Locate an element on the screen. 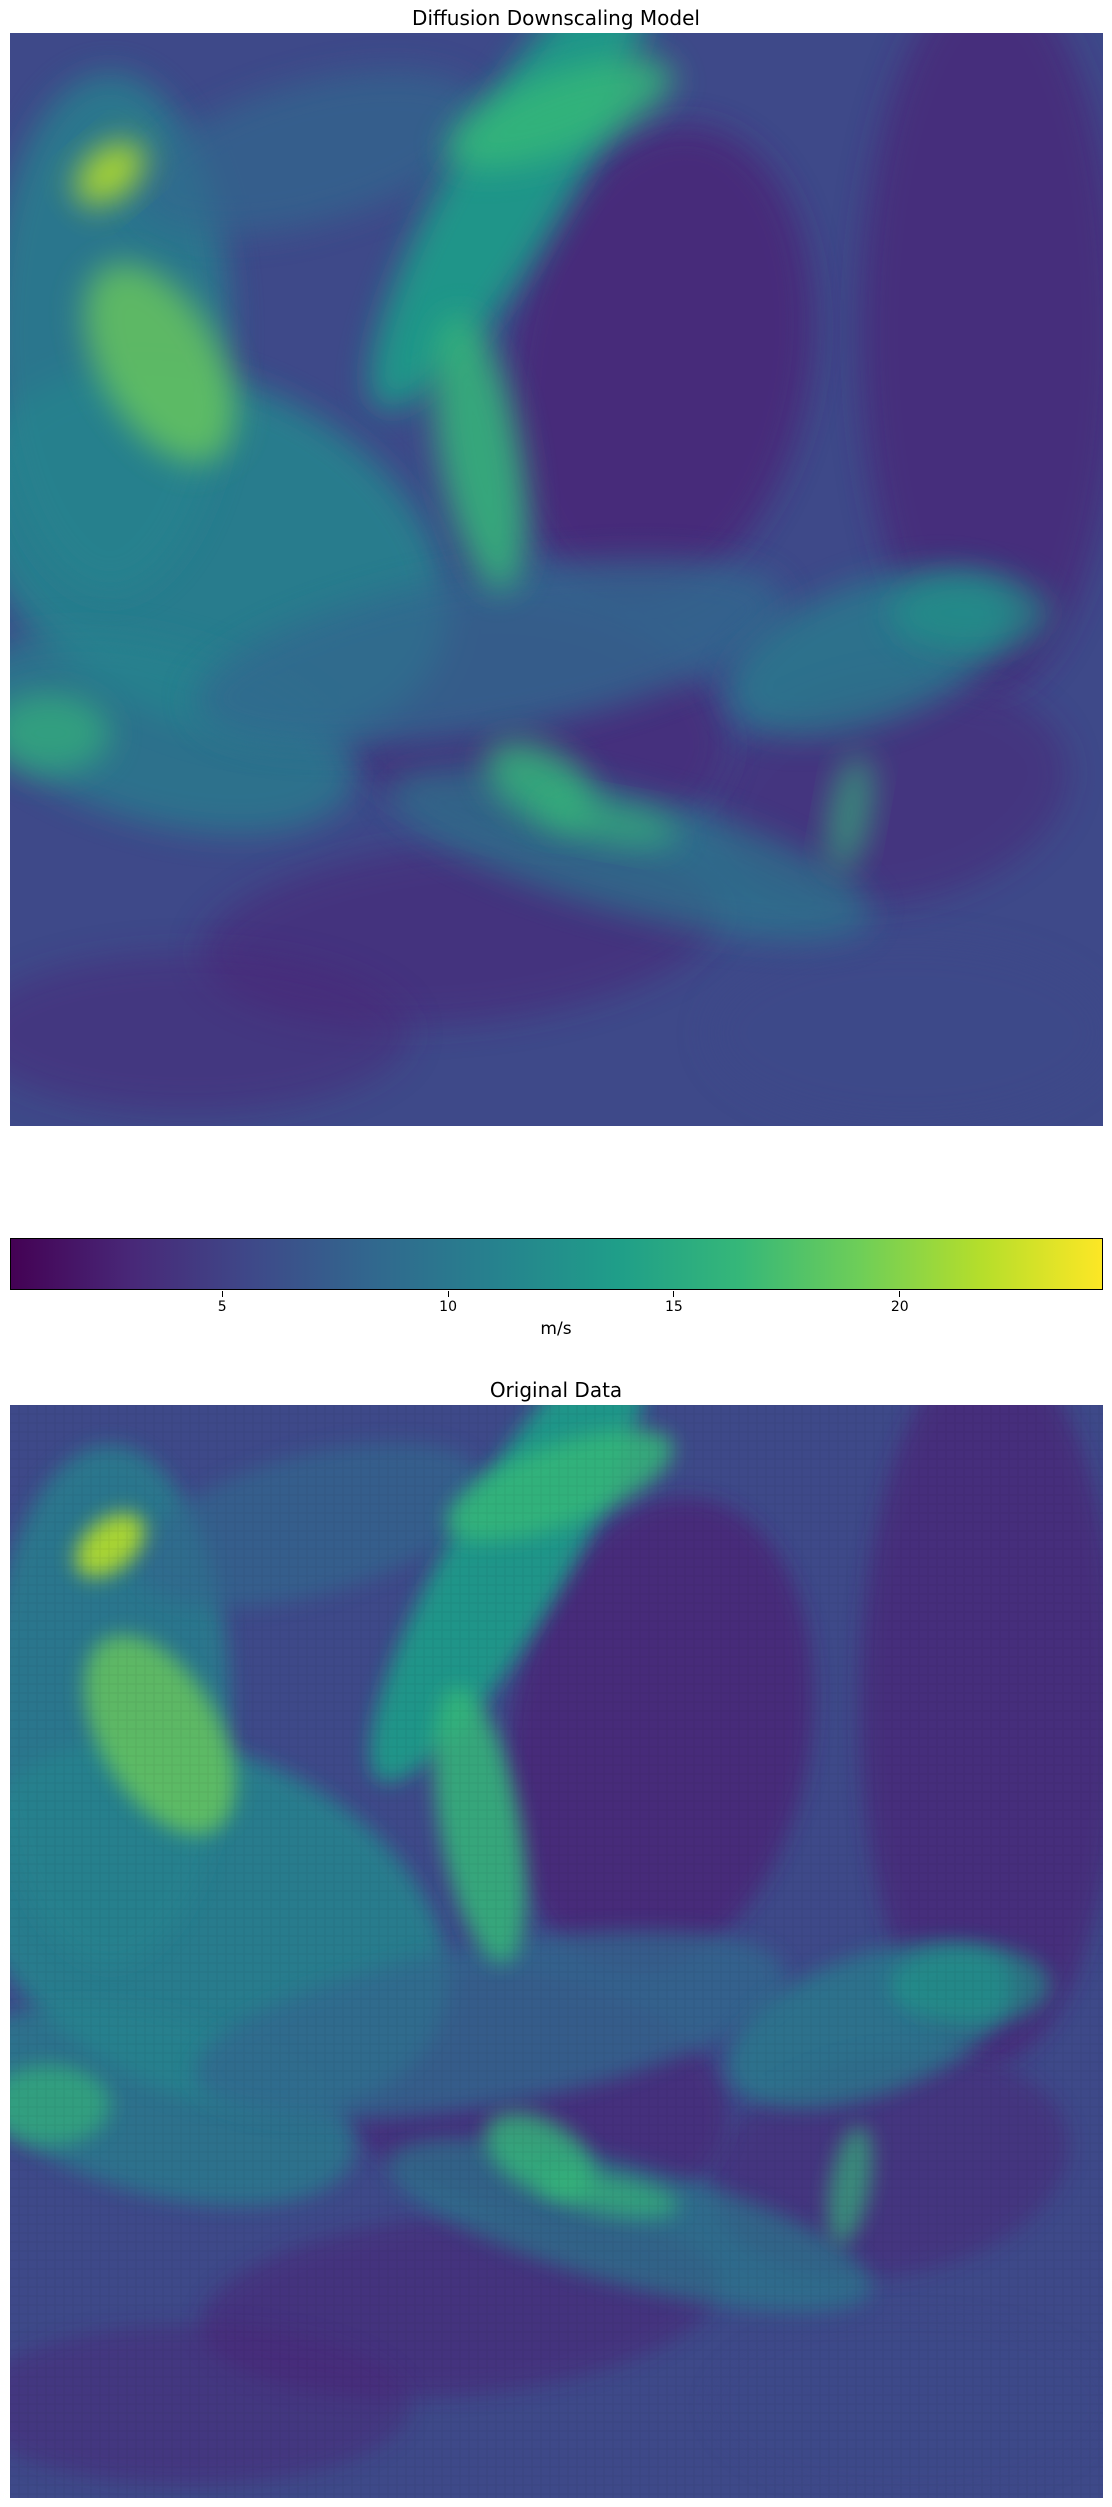 Image resolution: width=1112 pixels, height=2507 pixels. colorbar-tick: 10 is located at coordinates (448, 1303).